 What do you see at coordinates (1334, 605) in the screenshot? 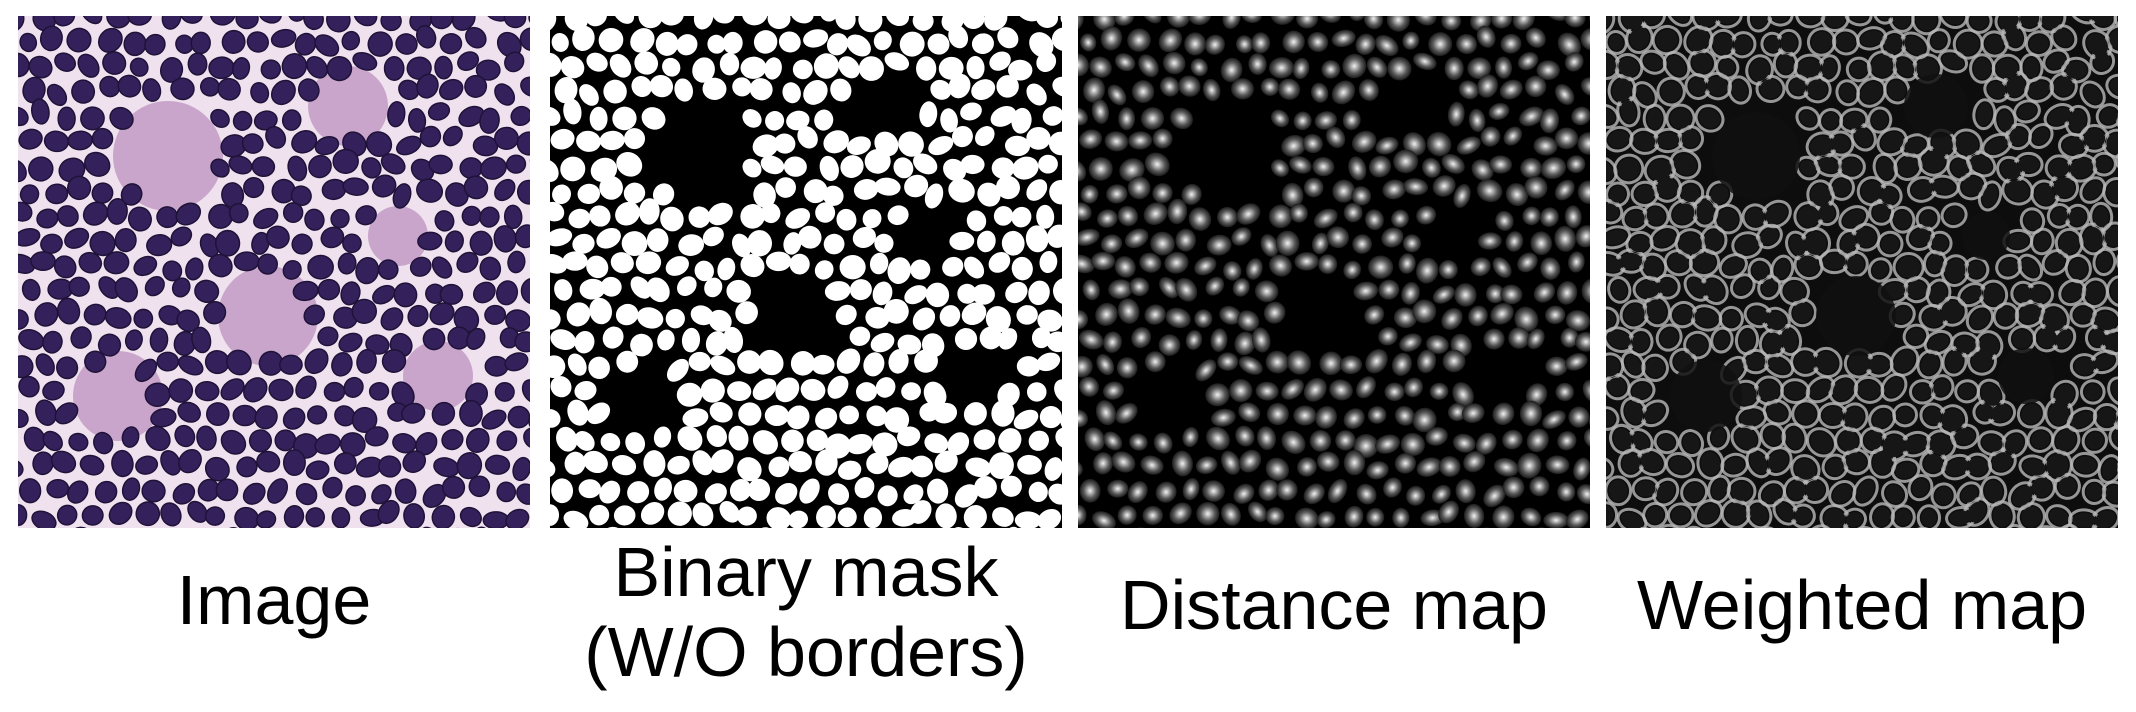
I see `distance-map-caption: Distance map` at bounding box center [1334, 605].